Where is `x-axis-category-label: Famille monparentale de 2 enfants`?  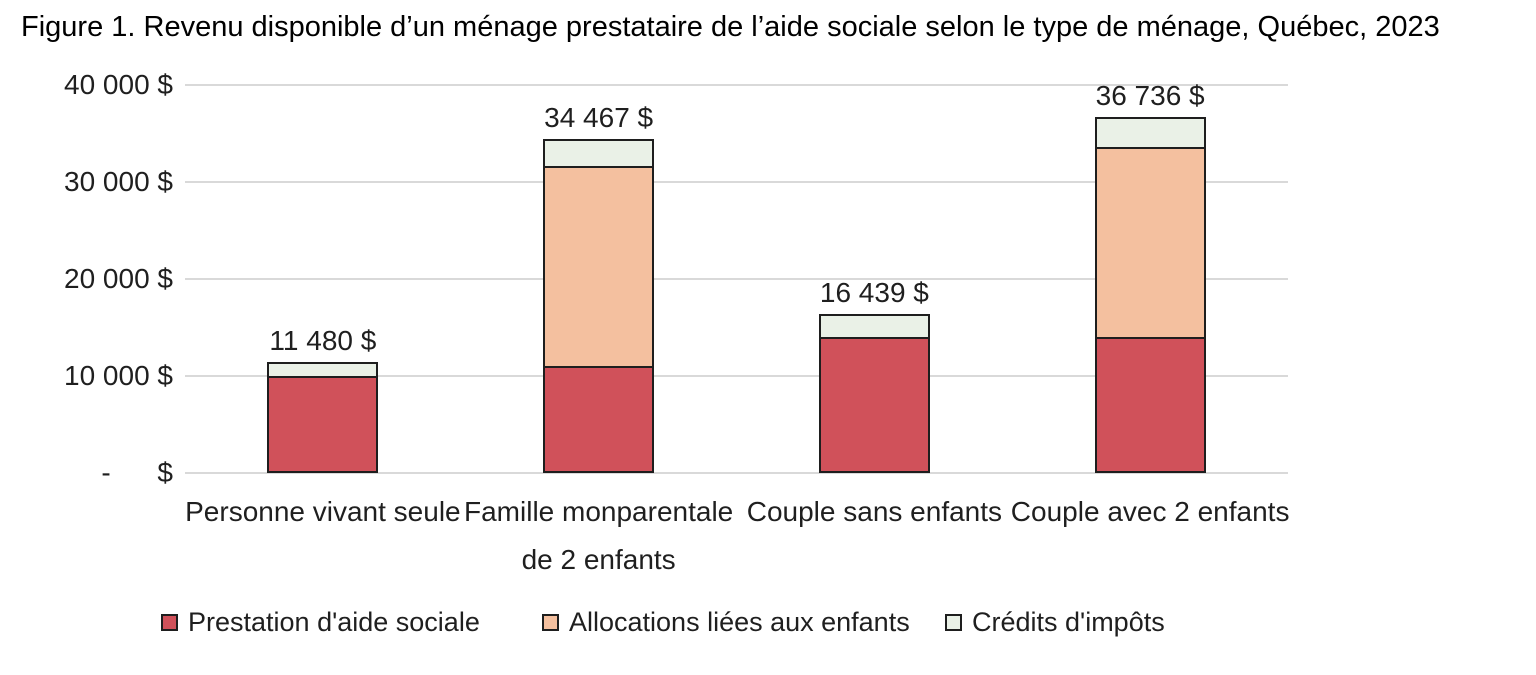 x-axis-category-label: Famille monparentale de 2 enfants is located at coordinates (599, 535).